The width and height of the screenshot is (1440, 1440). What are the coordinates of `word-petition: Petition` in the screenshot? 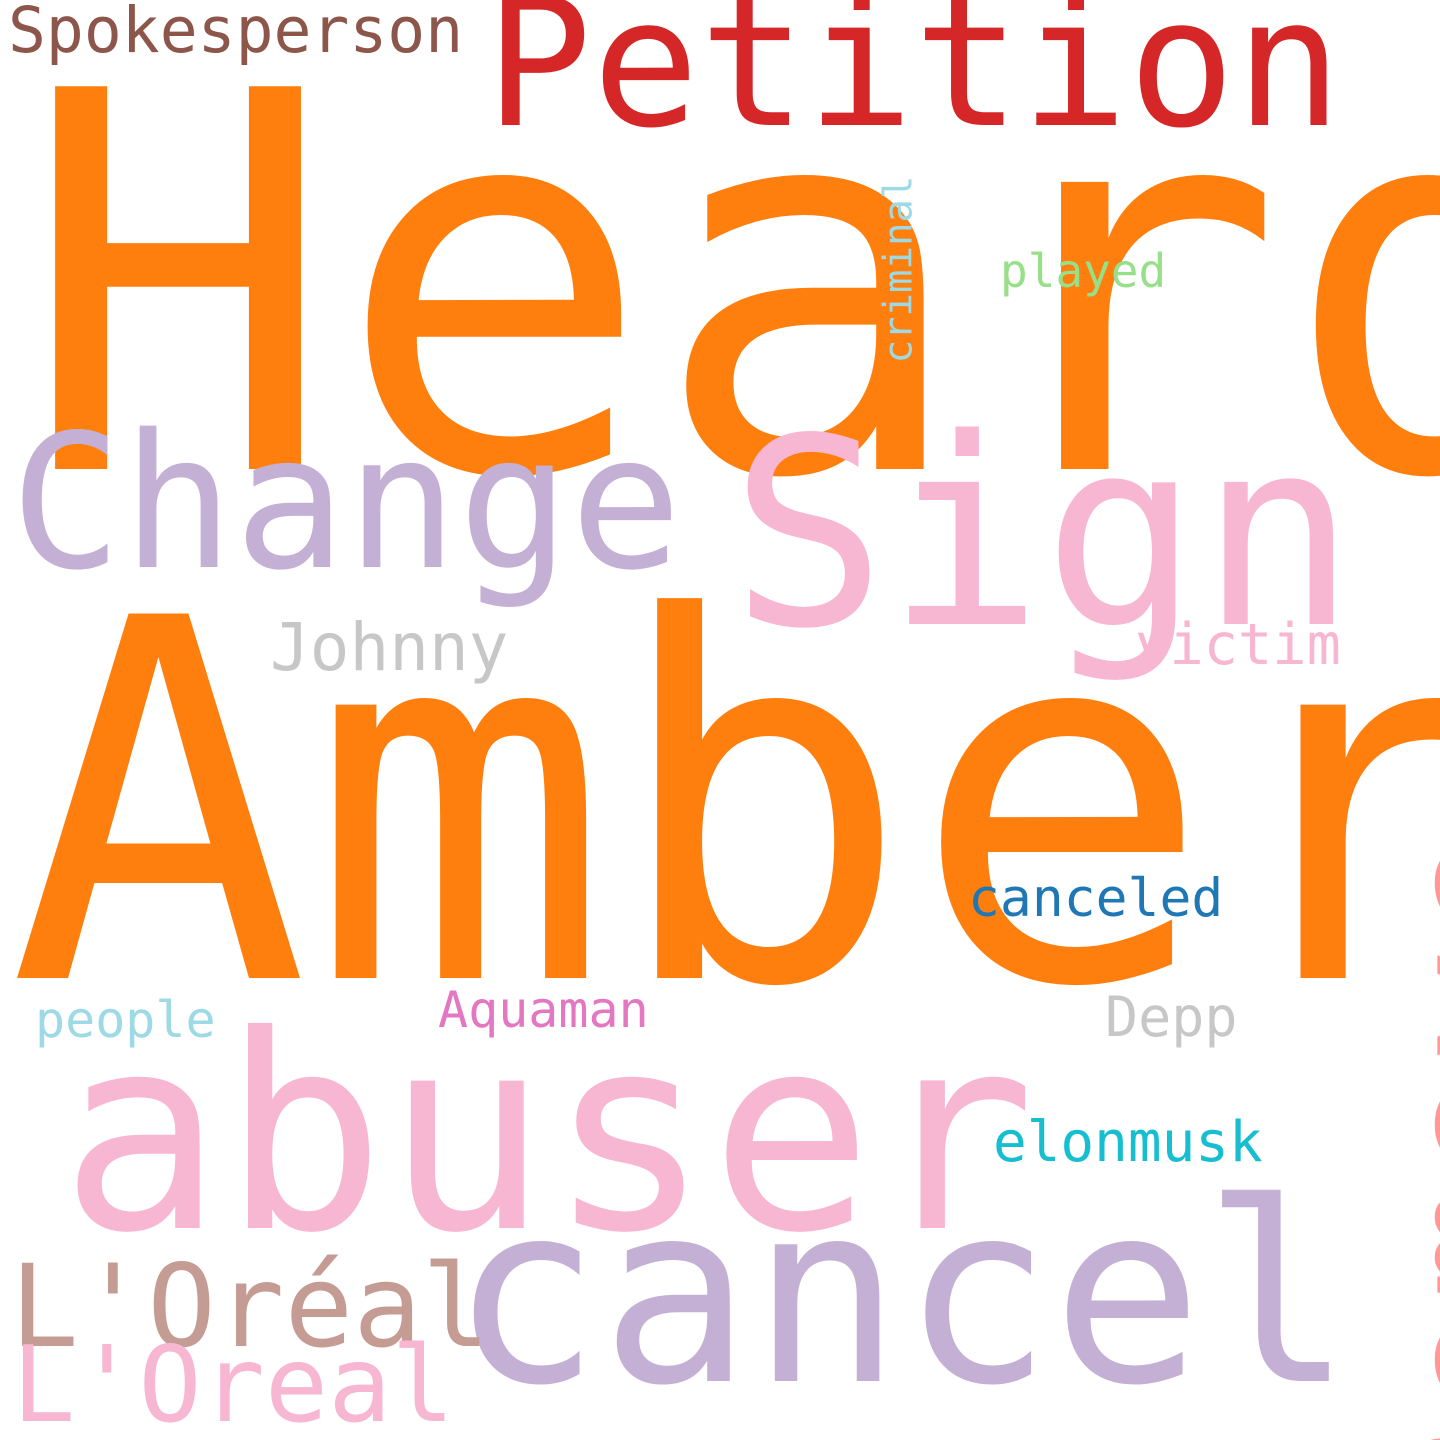 It's located at (914, 83).